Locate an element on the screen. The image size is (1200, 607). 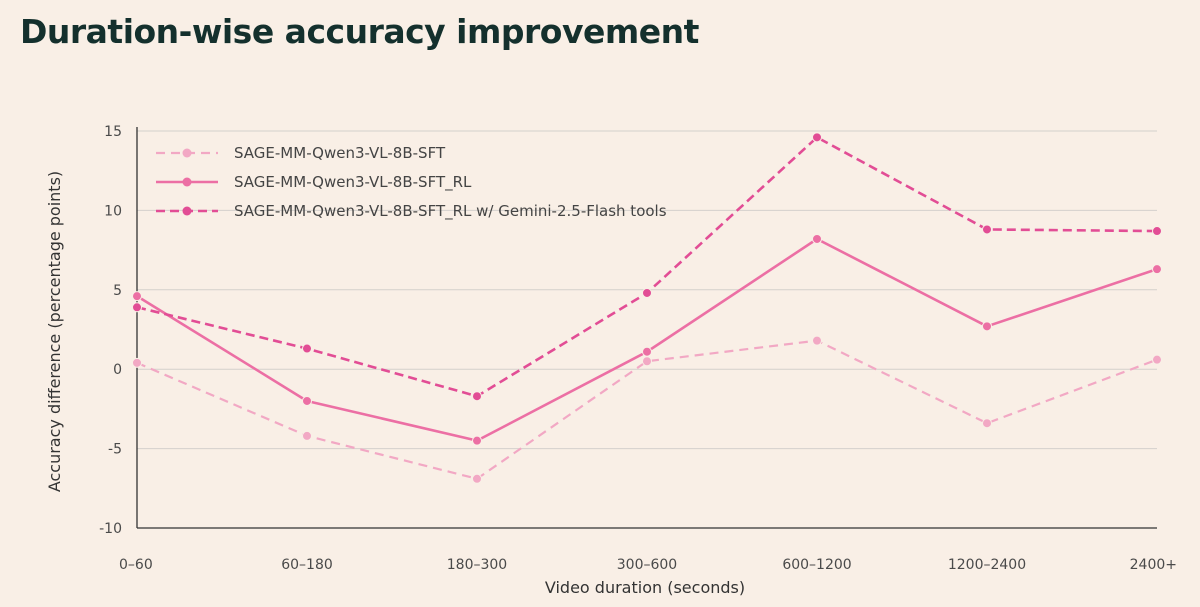
chart-title: Duration-wise accuracy improvement is located at coordinates (359, 31).